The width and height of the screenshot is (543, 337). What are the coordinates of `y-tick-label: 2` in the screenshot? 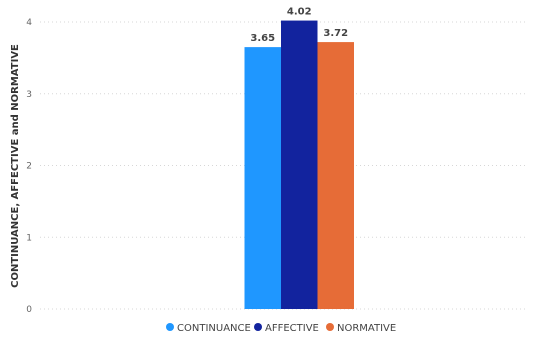 It's located at (29, 167).